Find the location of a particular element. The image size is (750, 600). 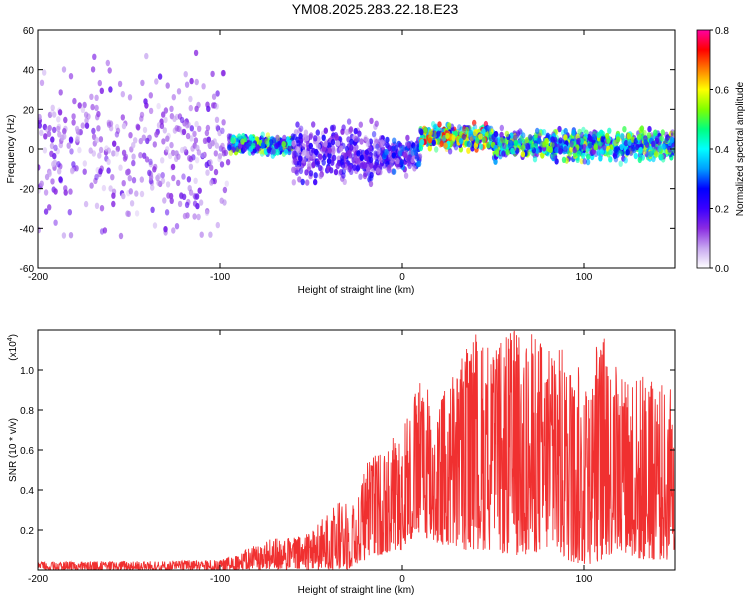

spectrogram-x-tick-label: -100 is located at coordinates (220, 277).